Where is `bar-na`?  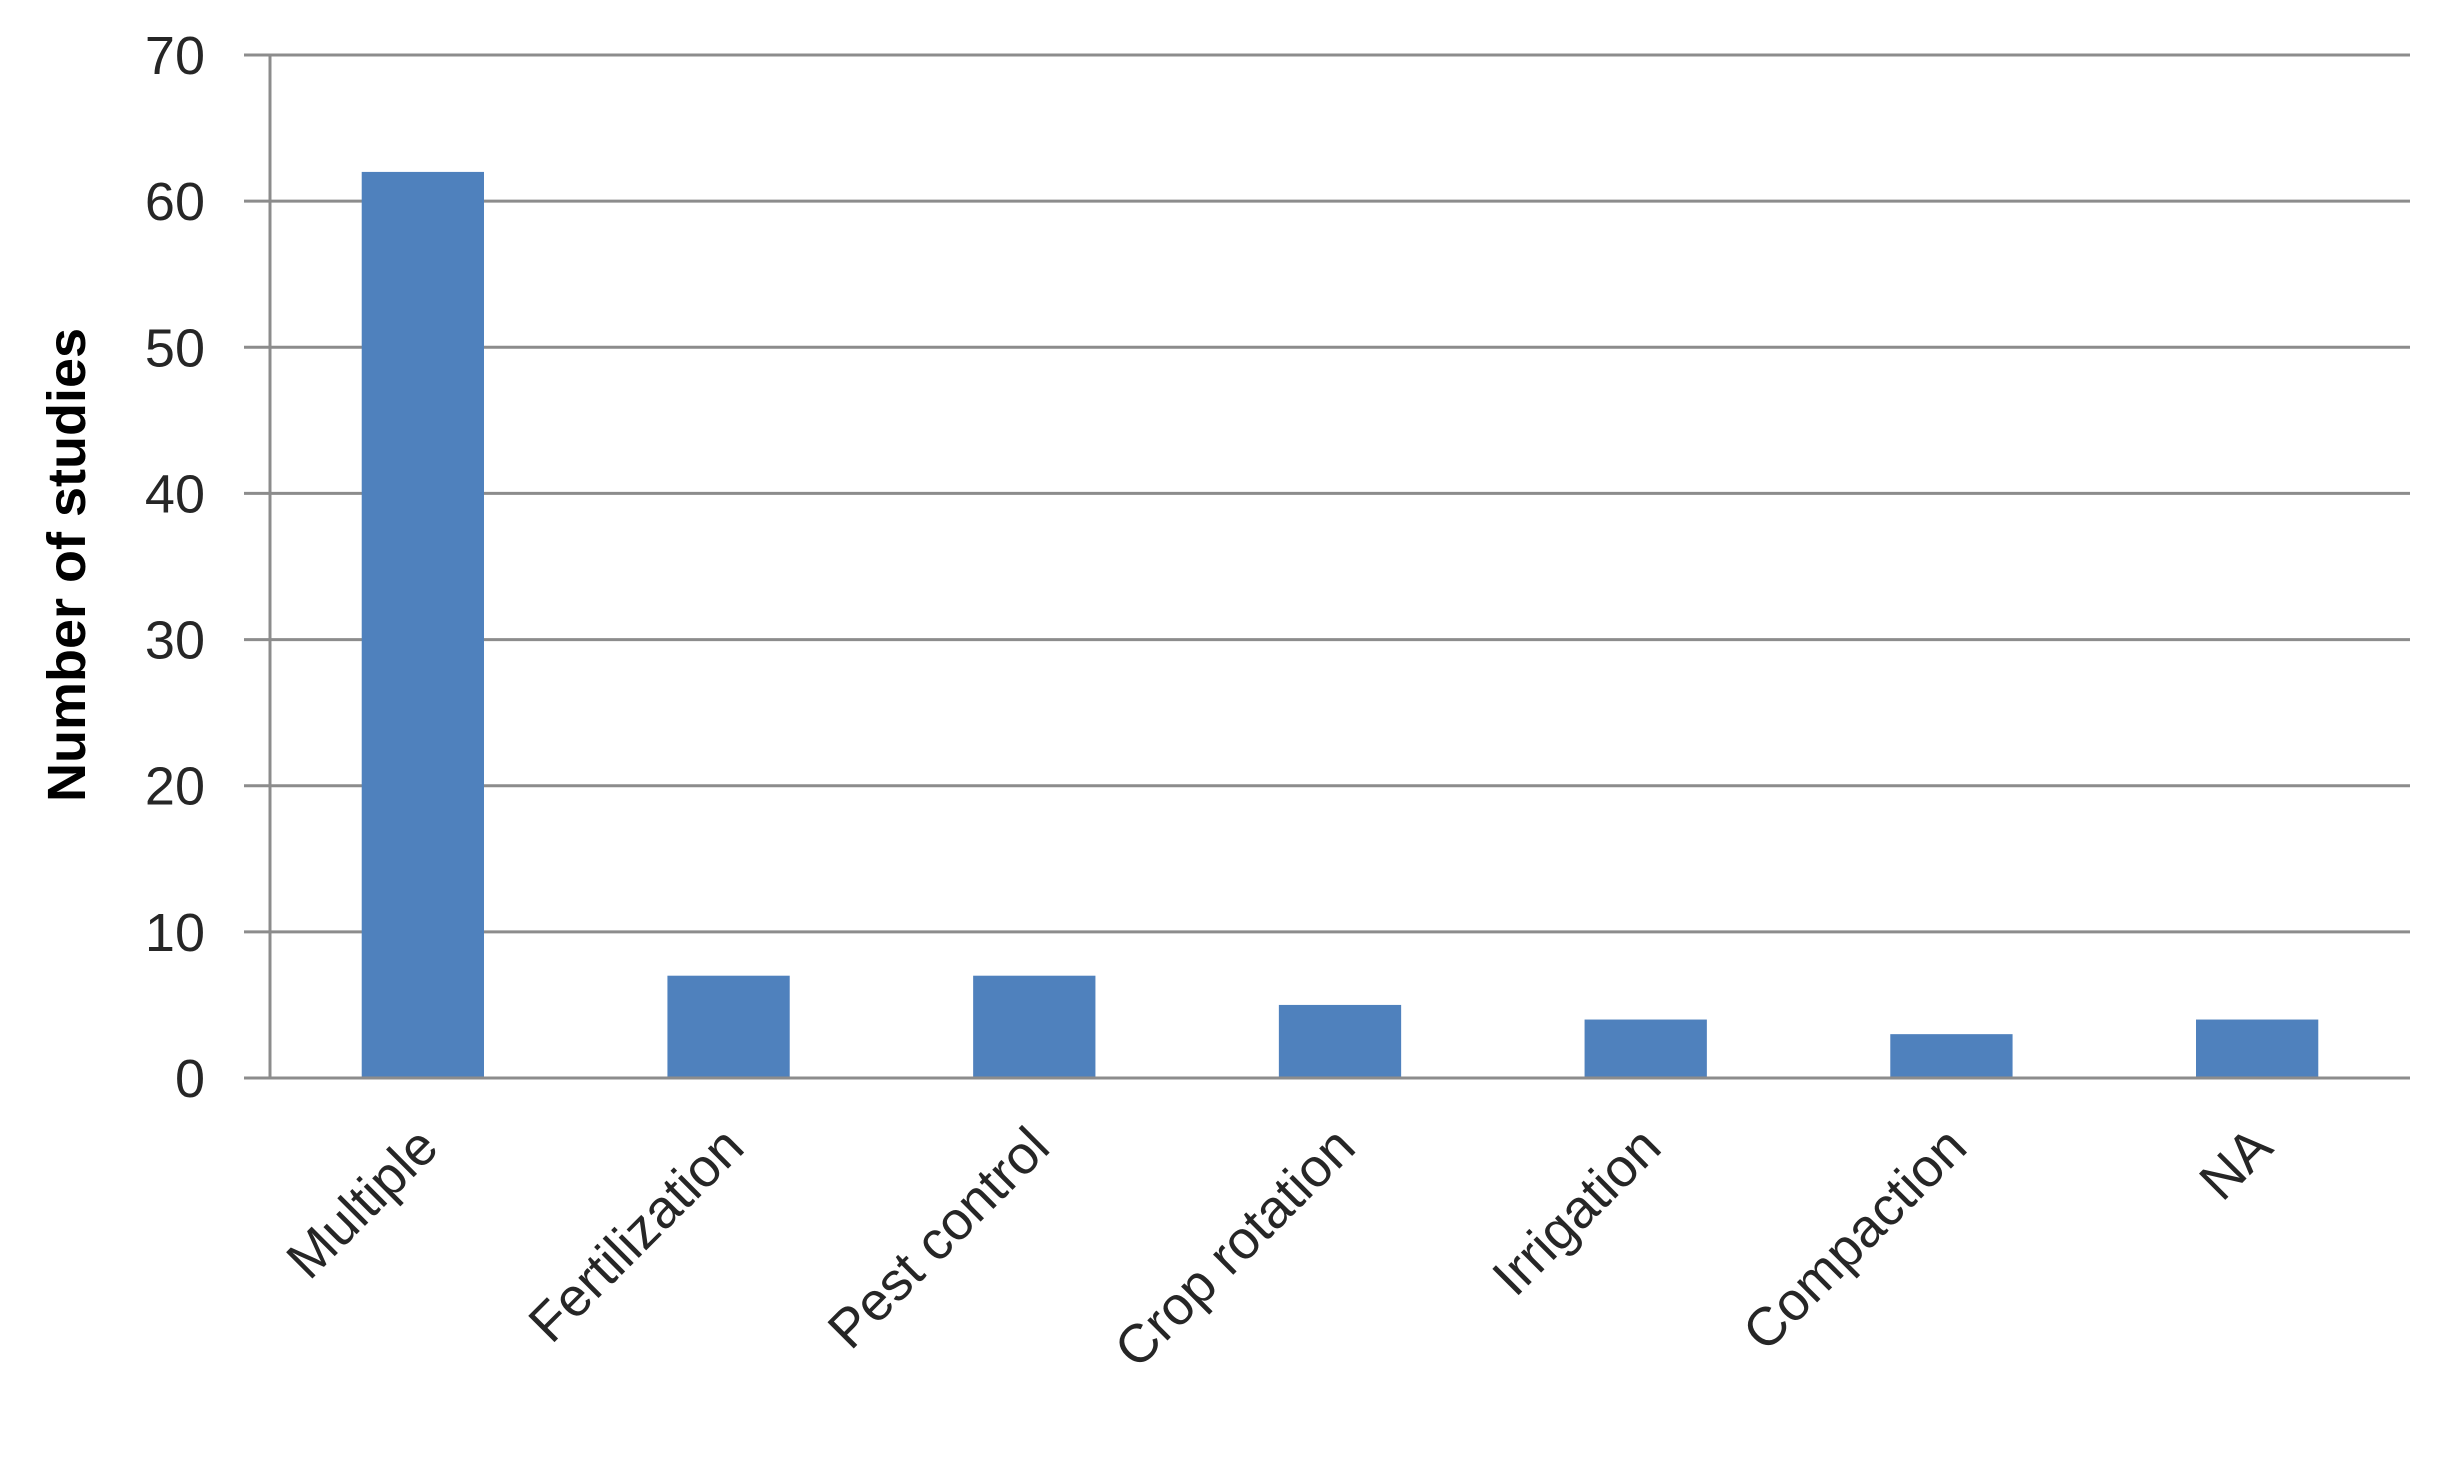 bar-na is located at coordinates (2257, 1048).